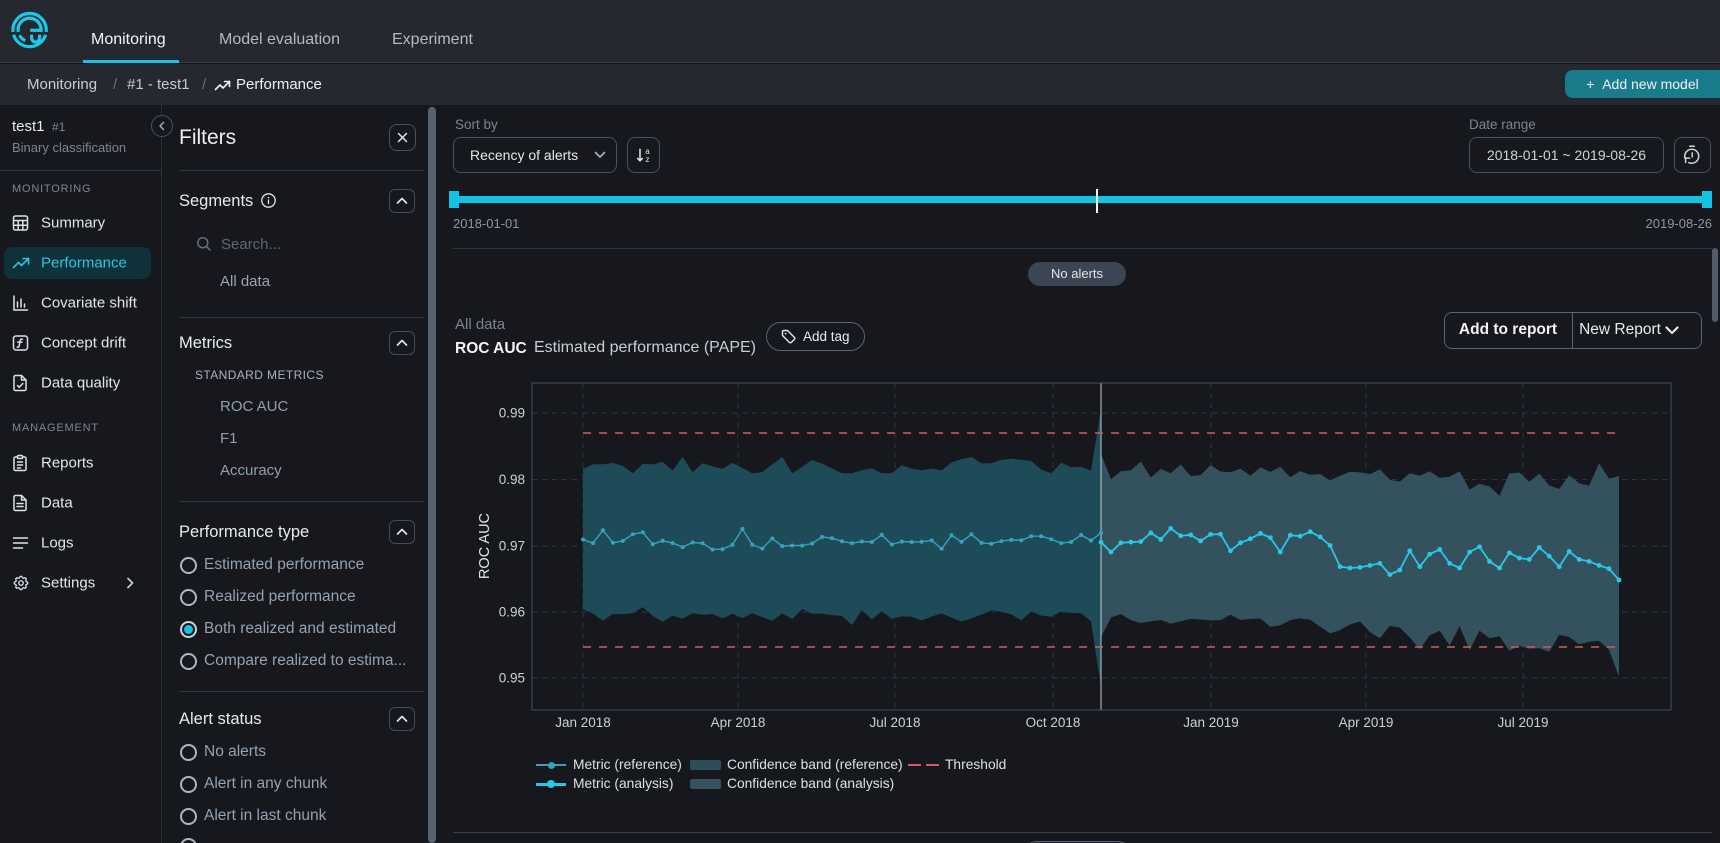 The height and width of the screenshot is (843, 1720). What do you see at coordinates (647, 151) in the screenshot?
I see `svg-text: a` at bounding box center [647, 151].